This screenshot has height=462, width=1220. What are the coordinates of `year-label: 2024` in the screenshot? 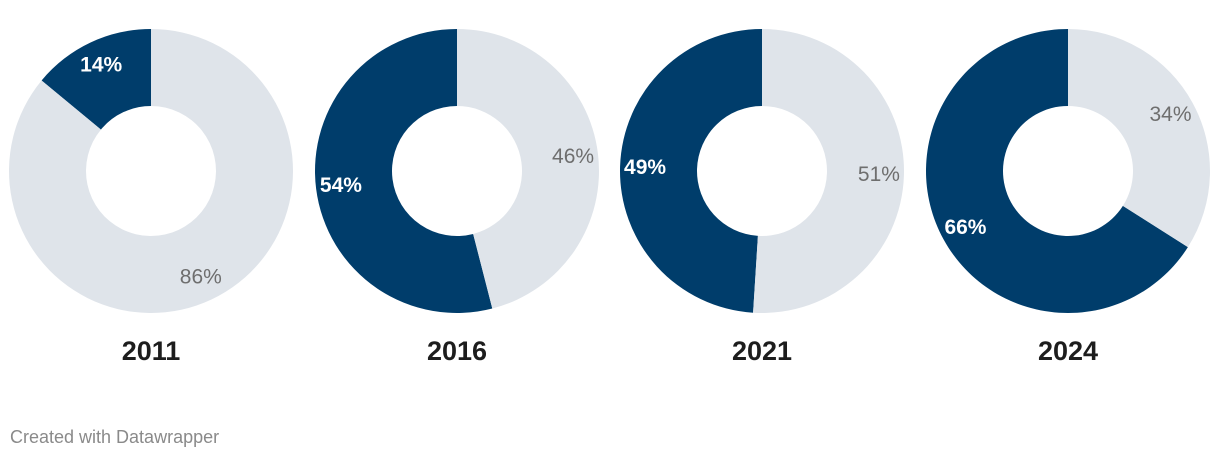 It's located at (1068, 351).